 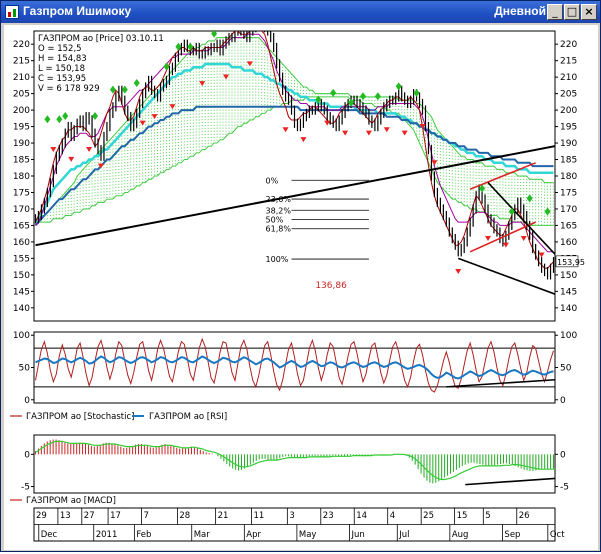 What do you see at coordinates (223, 516) in the screenshot?
I see `day-tick-label: 21` at bounding box center [223, 516].